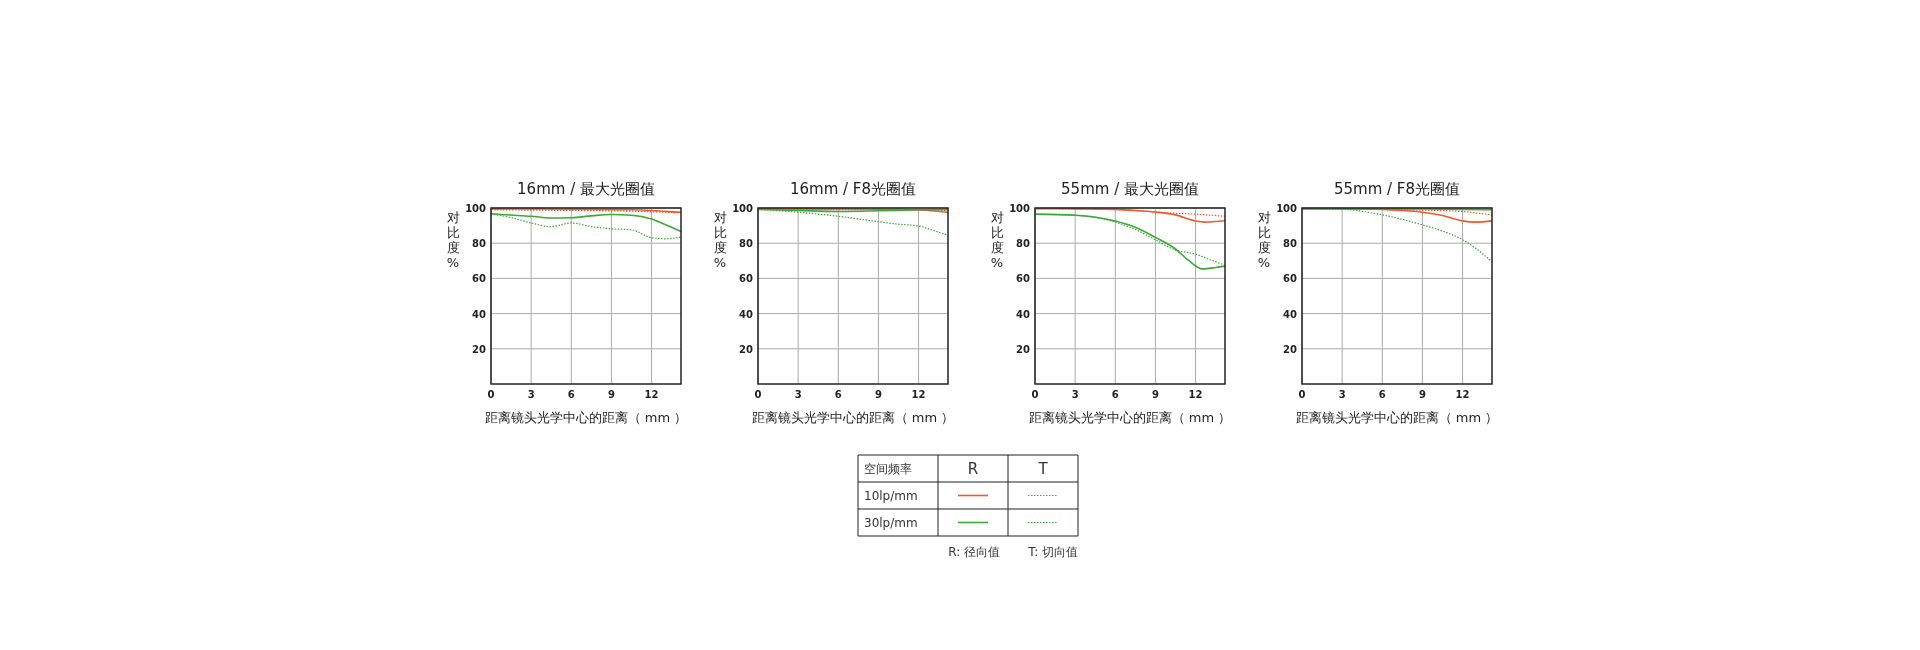 Image resolution: width=1920 pixels, height=650 pixels. Describe the element at coordinates (1052, 552) in the screenshot. I see `text: T: 切向值` at that location.